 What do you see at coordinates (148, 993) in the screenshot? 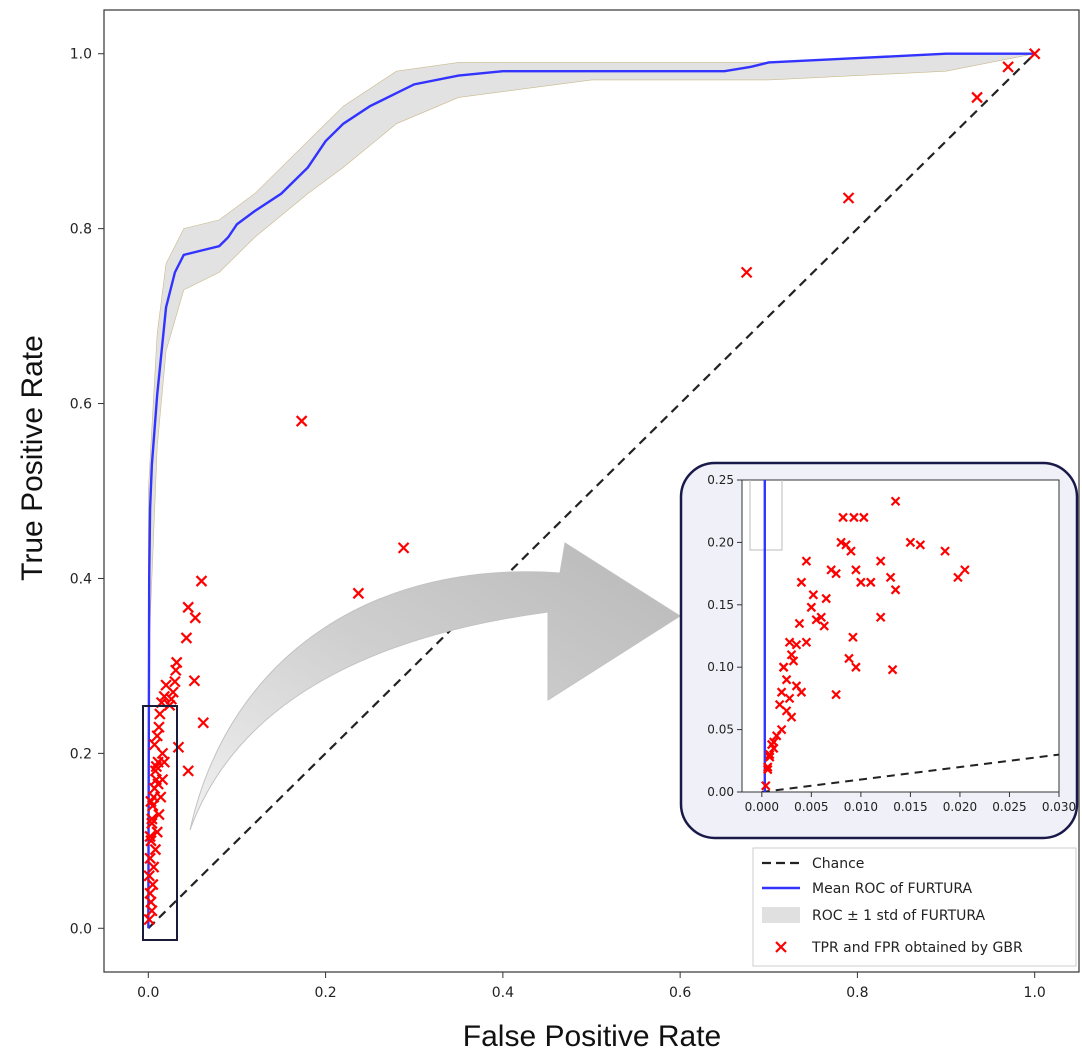
I see `x-tick-label: 0.0` at bounding box center [148, 993].